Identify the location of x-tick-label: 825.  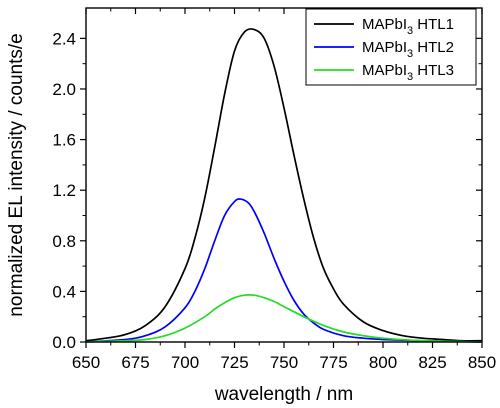
(432, 362).